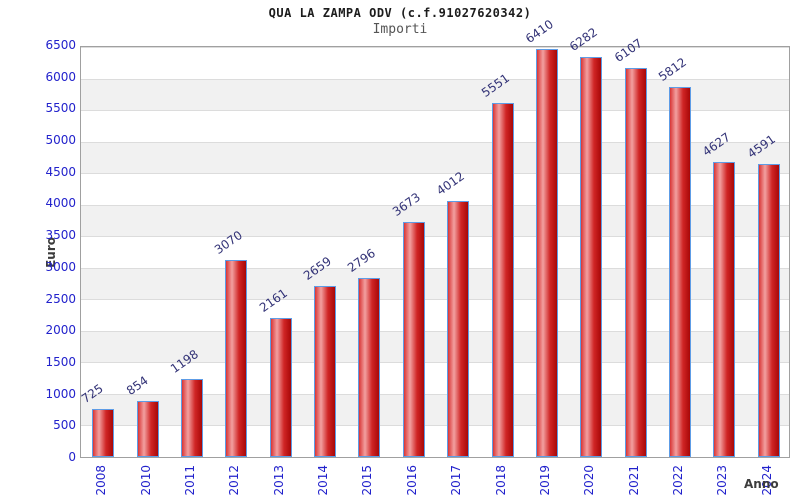  Describe the element at coordinates (60, 361) in the screenshot. I see `y-tick-label: 1500` at that location.